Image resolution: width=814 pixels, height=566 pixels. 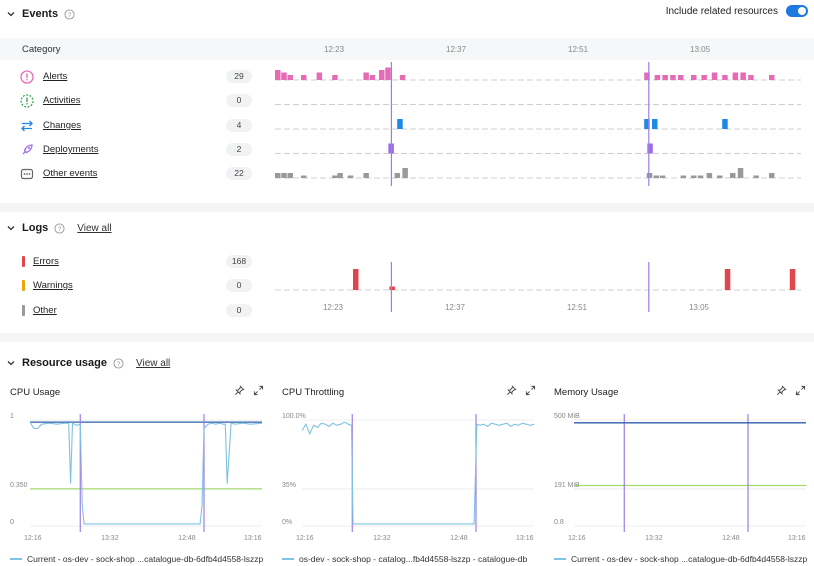 I want to click on log-level-link: Errors, so click(x=46, y=261).